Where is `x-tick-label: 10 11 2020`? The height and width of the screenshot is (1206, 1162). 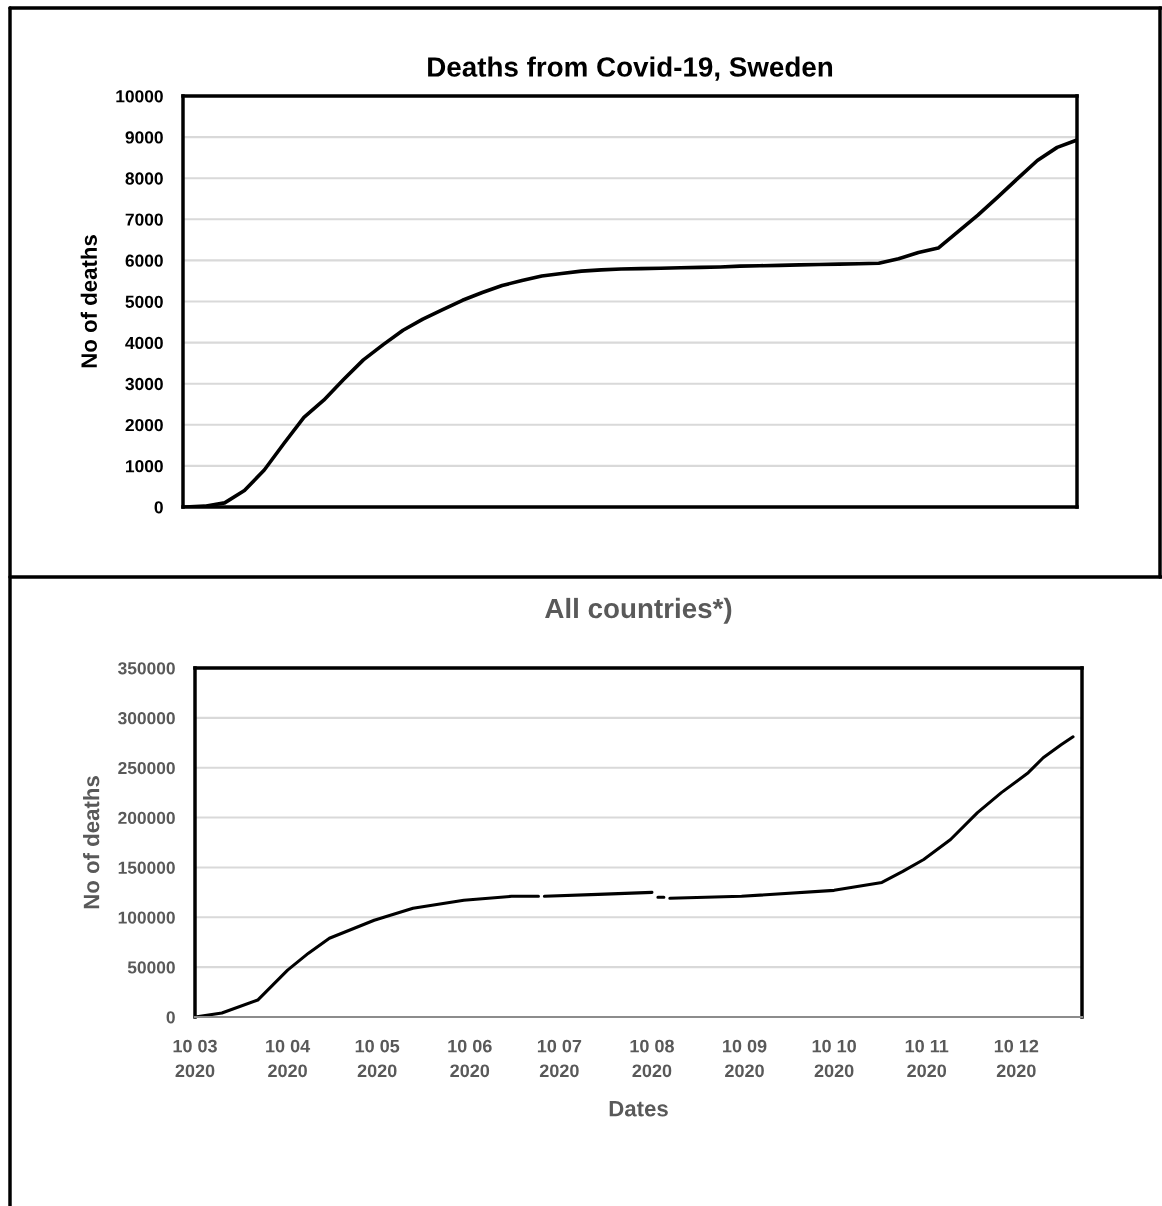 x-tick-label: 10 11 2020 is located at coordinates (927, 1058).